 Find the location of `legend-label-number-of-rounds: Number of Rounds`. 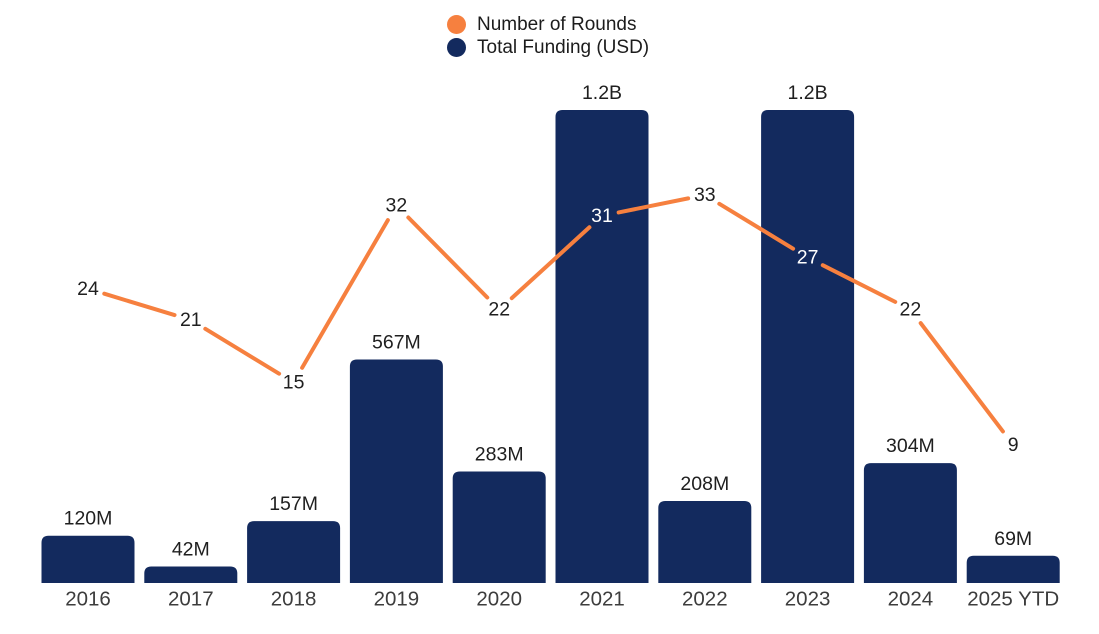

legend-label-number-of-rounds: Number of Rounds is located at coordinates (557, 24).